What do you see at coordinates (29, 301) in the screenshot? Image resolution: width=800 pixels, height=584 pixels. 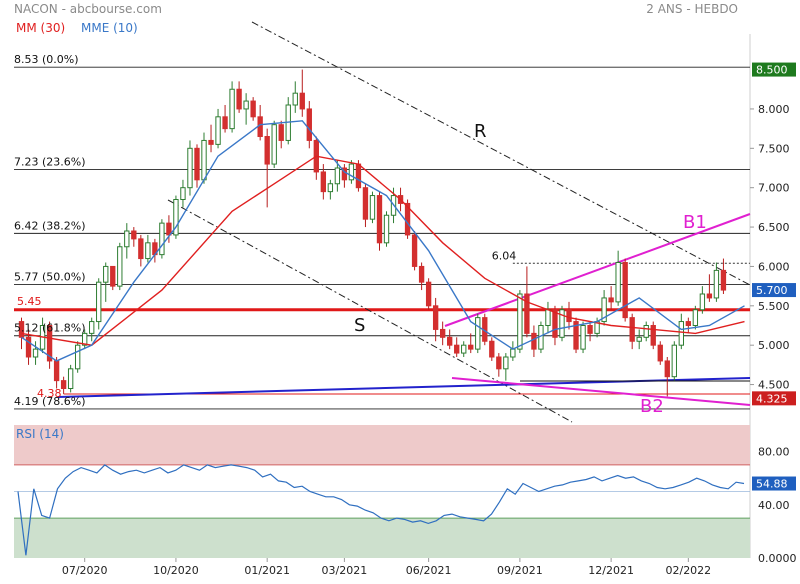 I see `support-label-545: 5.45` at bounding box center [29, 301].